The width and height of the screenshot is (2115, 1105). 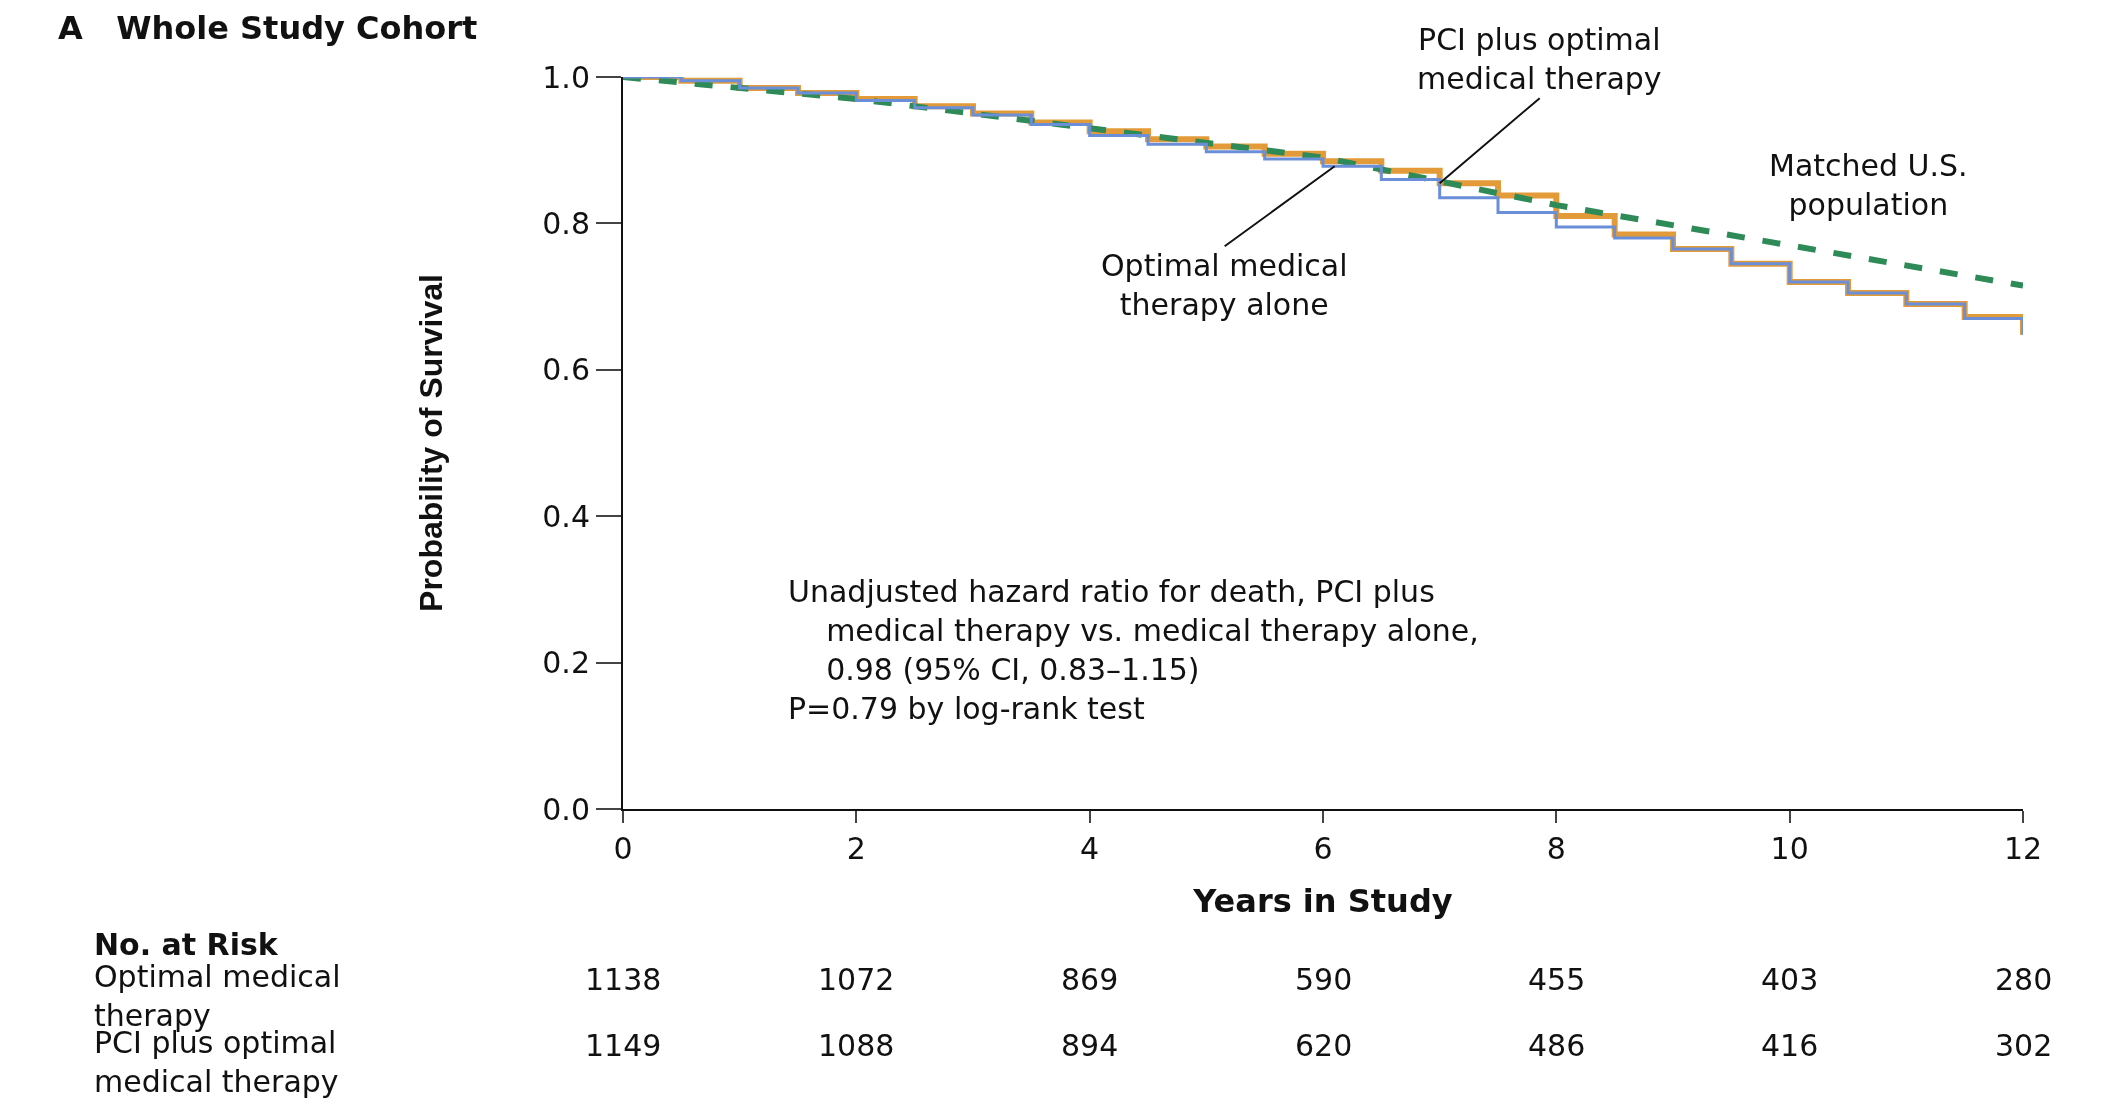 What do you see at coordinates (1323, 848) in the screenshot?
I see `x-tick-label: 6` at bounding box center [1323, 848].